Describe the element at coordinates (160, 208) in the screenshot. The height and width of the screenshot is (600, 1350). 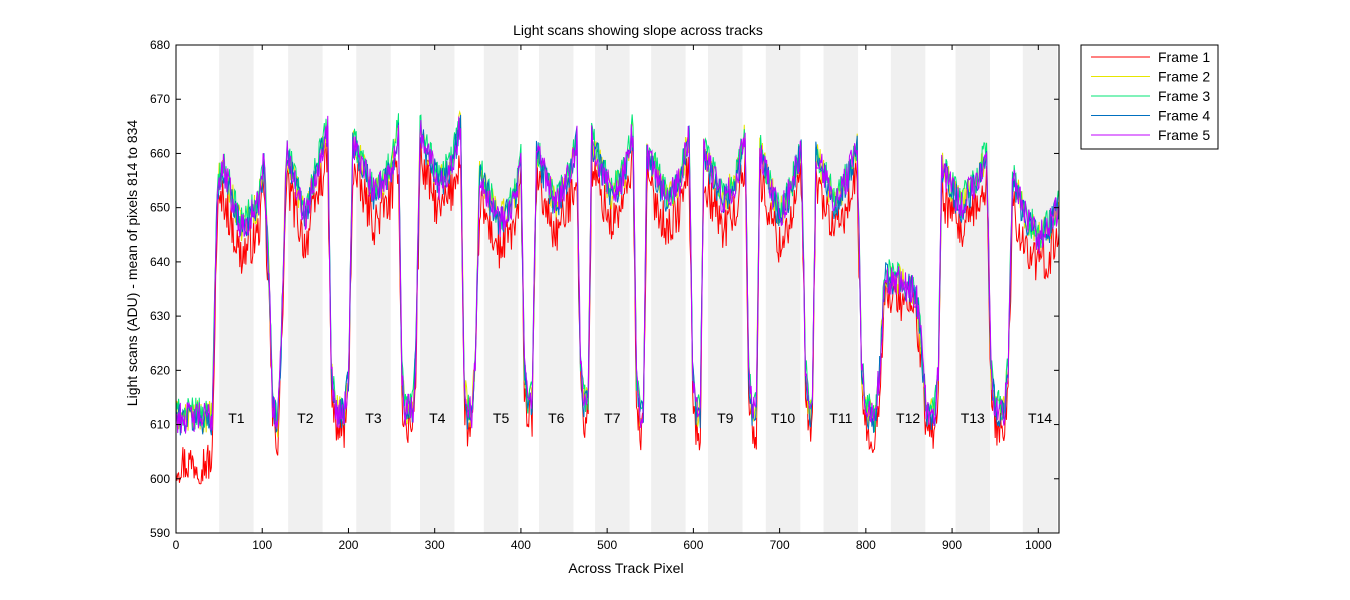
I see `y-tick-label: 650` at that location.